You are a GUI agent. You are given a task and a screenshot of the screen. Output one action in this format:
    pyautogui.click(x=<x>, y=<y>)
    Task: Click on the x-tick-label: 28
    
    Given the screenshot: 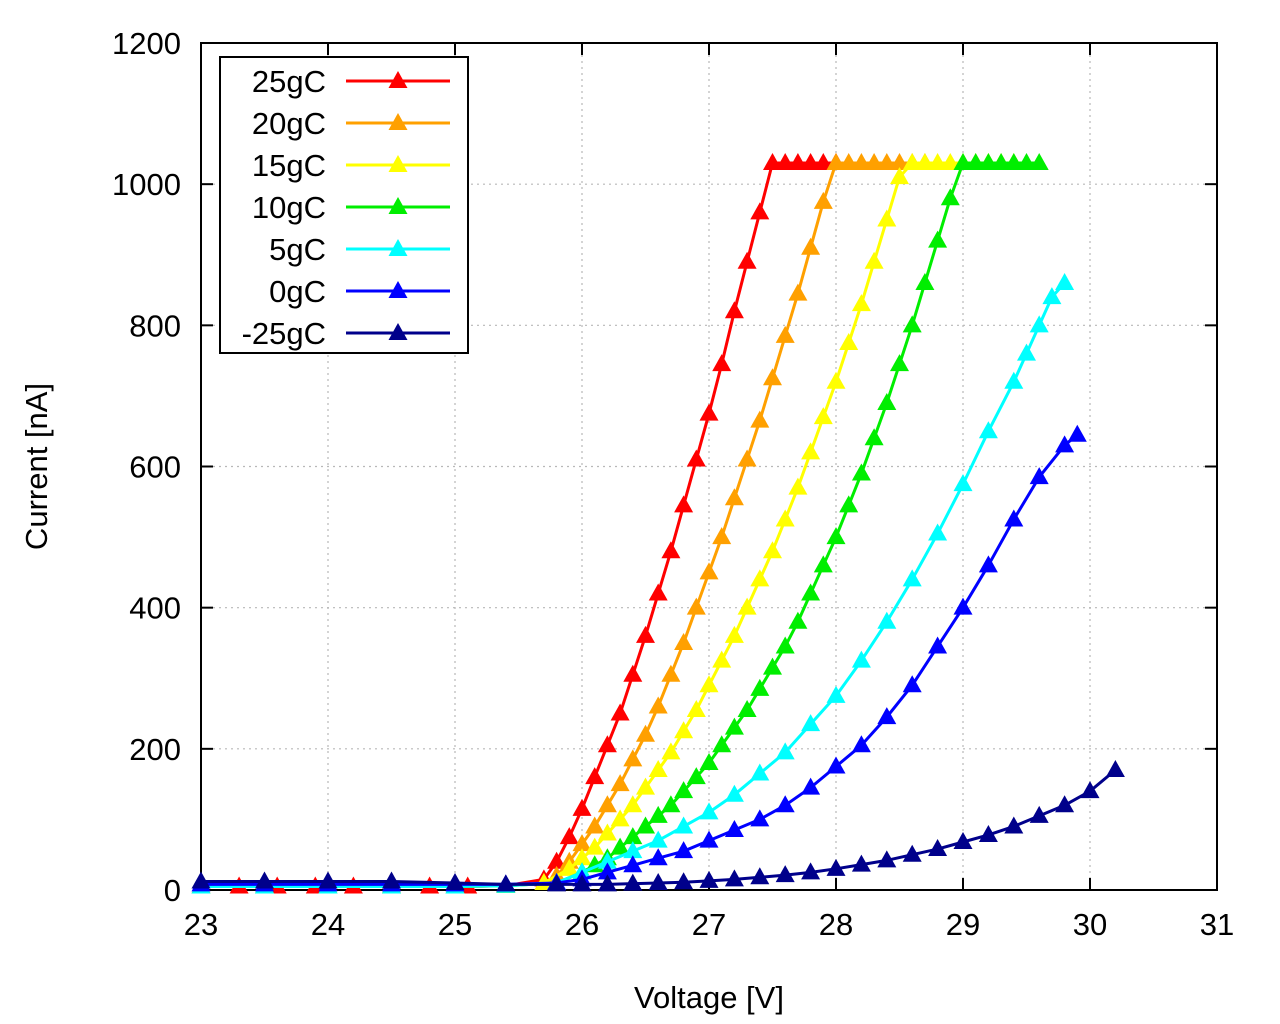 What is the action you would take?
    pyautogui.click(x=836, y=924)
    